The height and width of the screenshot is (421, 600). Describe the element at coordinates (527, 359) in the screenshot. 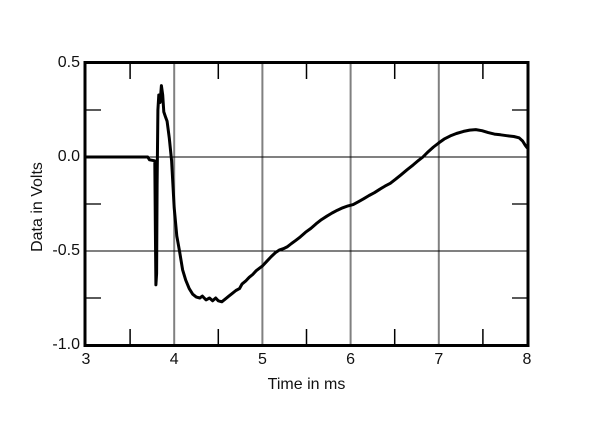

I see `x-tick-label: 8` at that location.